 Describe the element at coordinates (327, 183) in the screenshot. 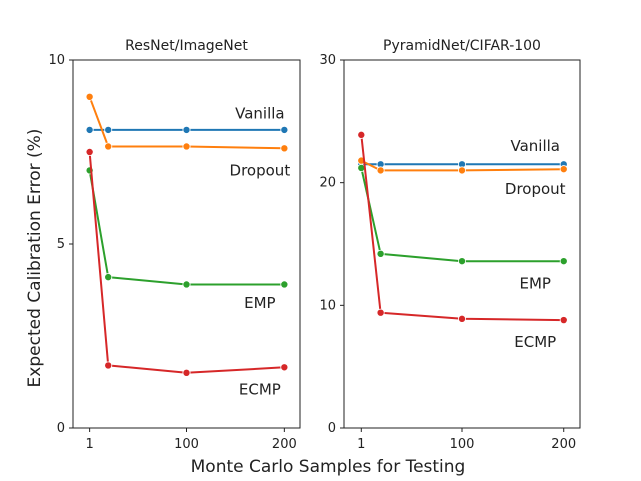

I see `y-tick-label: 20` at that location.